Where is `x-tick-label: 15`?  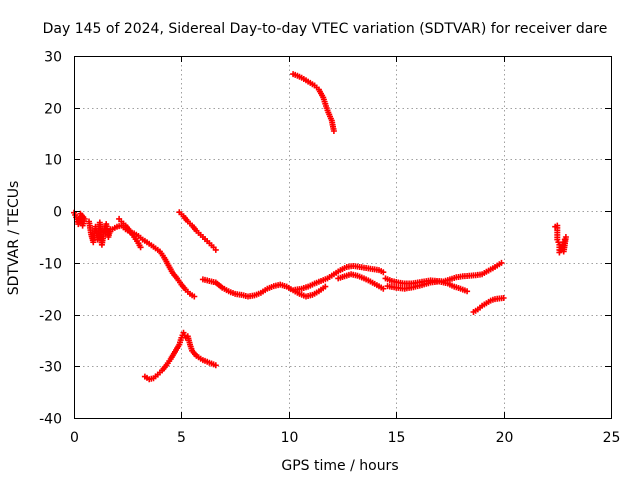 x-tick-label: 15 is located at coordinates (397, 438).